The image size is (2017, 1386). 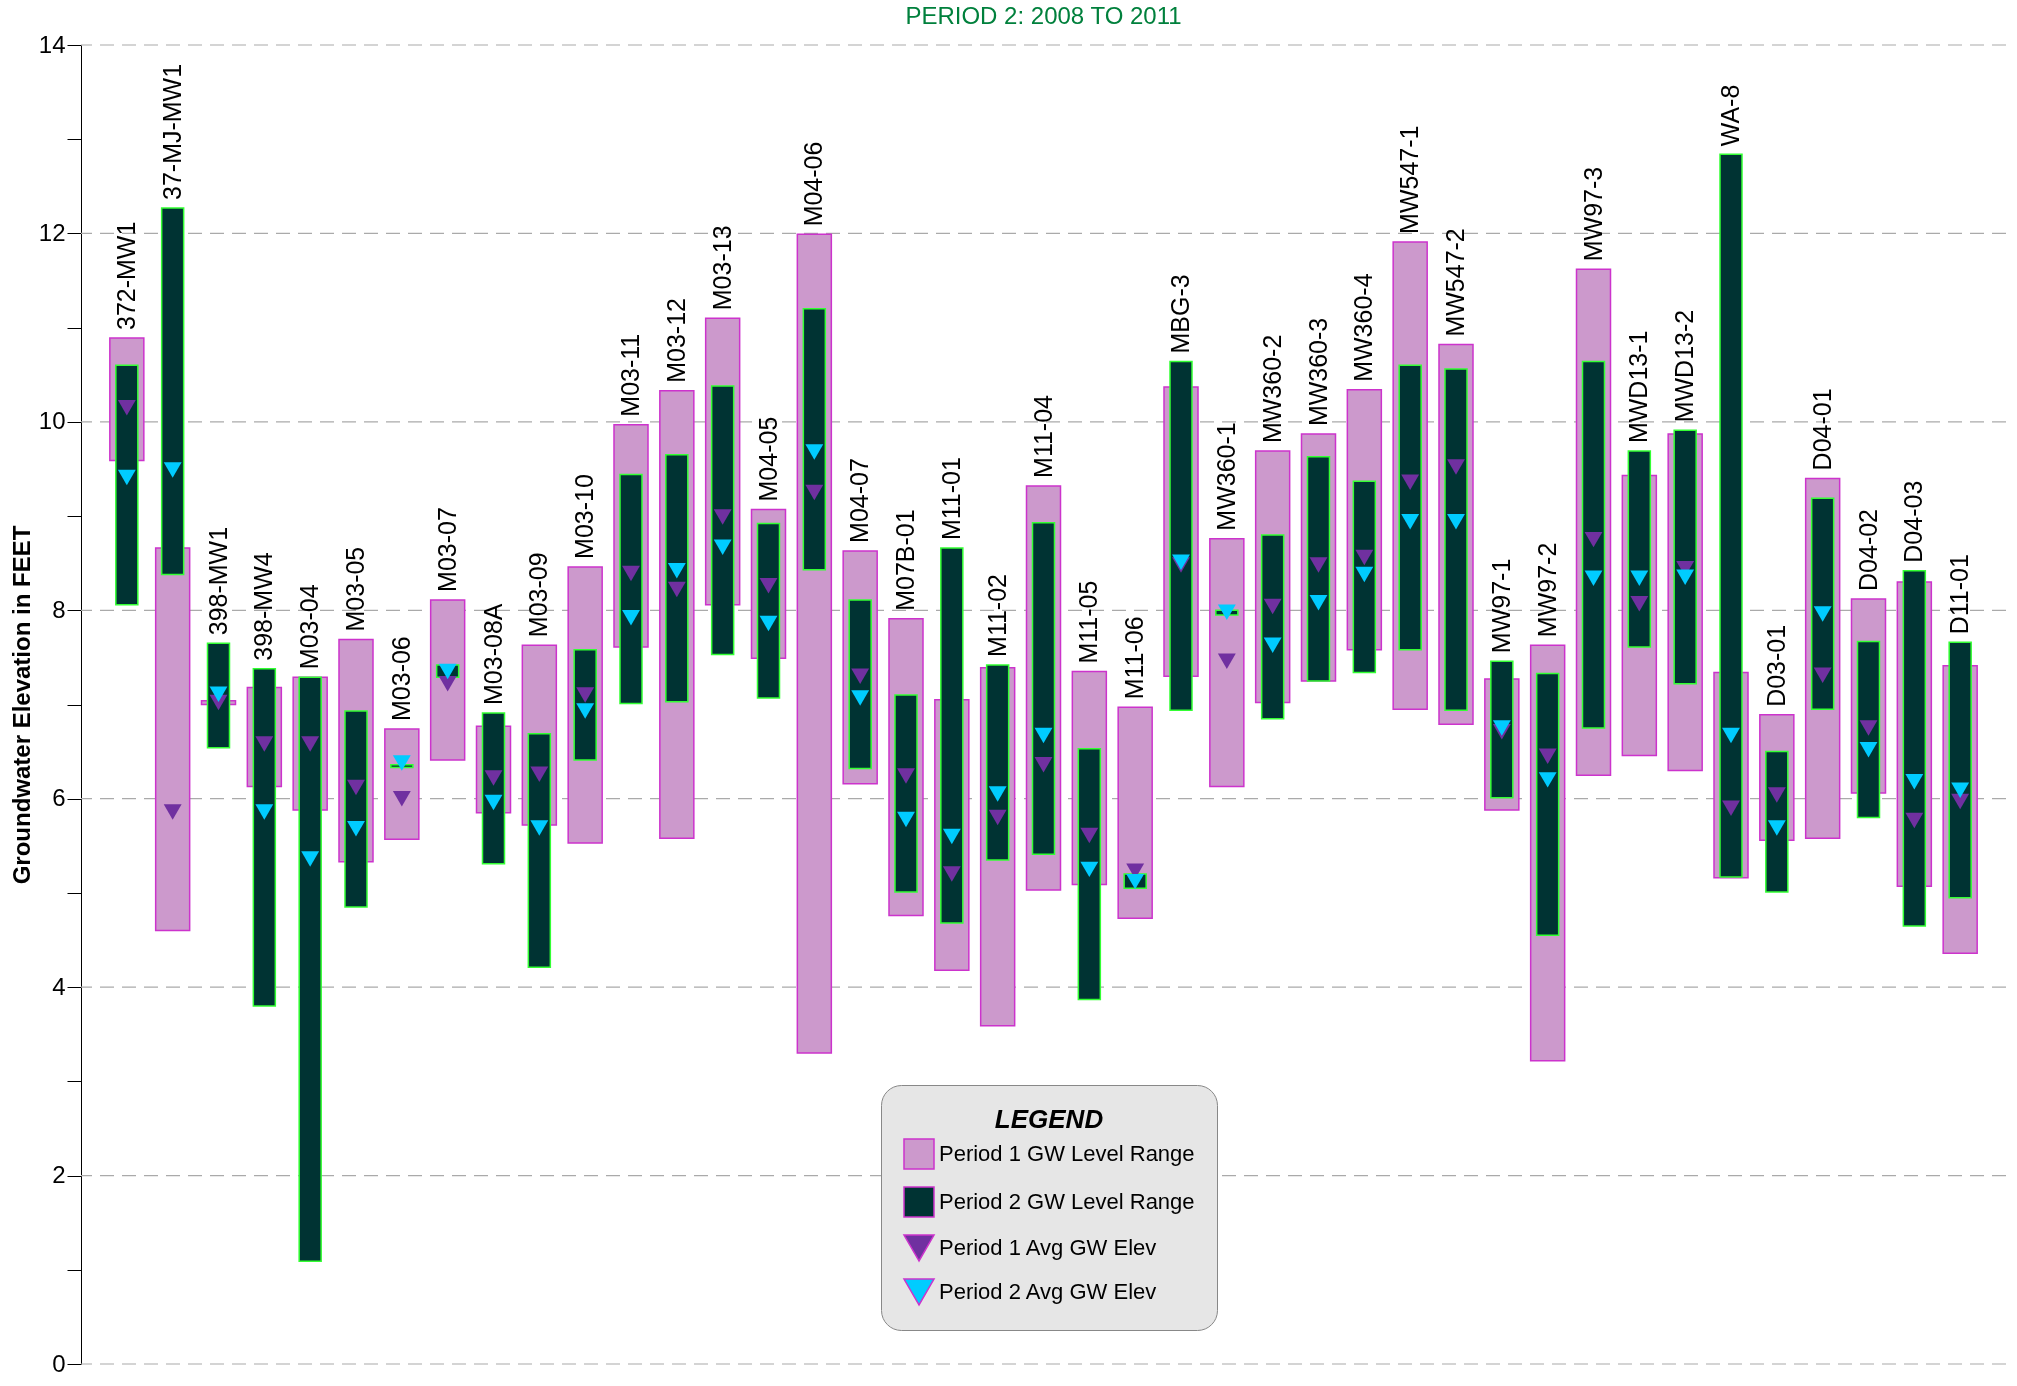 What do you see at coordinates (1067, 1153) in the screenshot?
I see `legend-label: Period 1 GW Level Range` at bounding box center [1067, 1153].